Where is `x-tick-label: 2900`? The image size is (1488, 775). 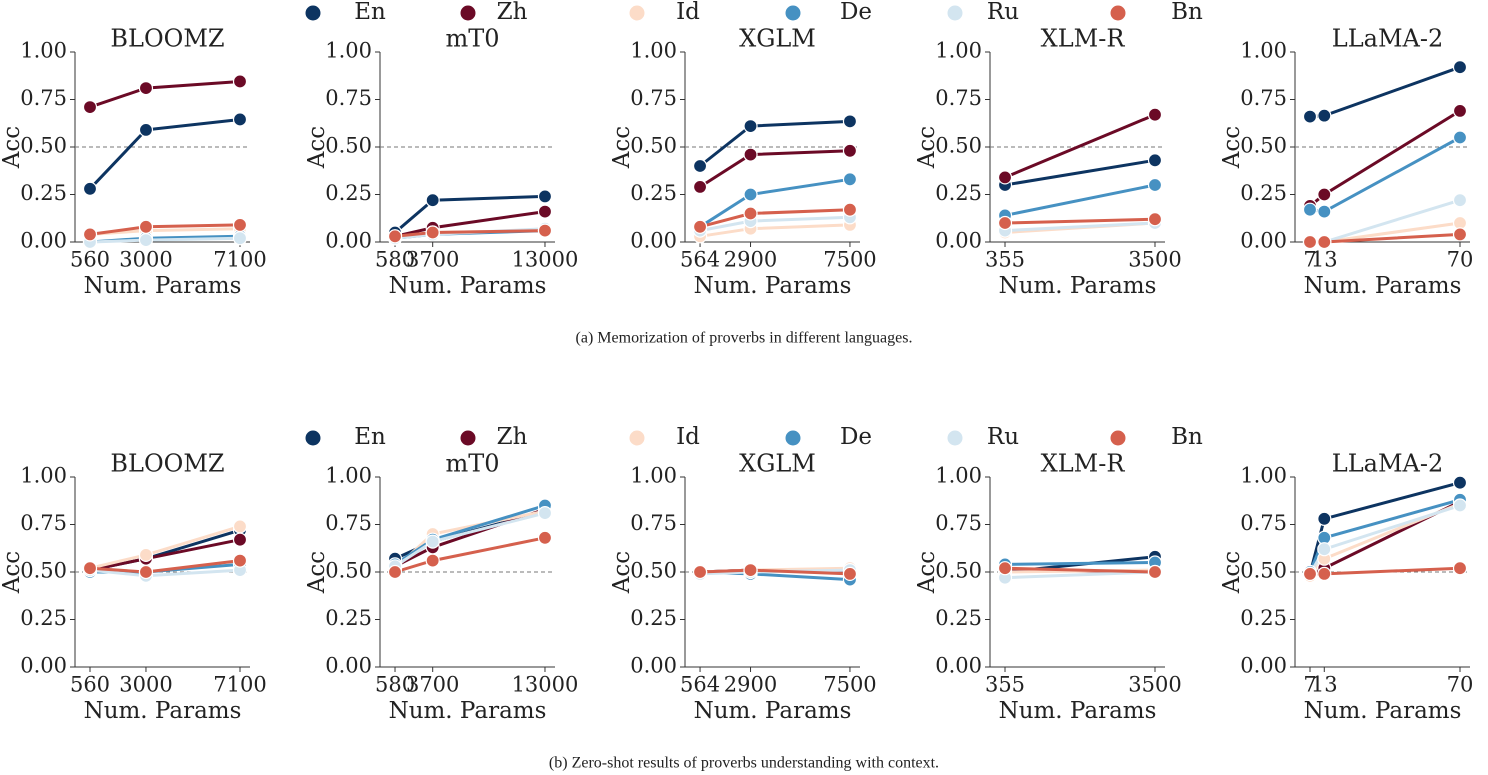
x-tick-label: 2900 is located at coordinates (750, 260).